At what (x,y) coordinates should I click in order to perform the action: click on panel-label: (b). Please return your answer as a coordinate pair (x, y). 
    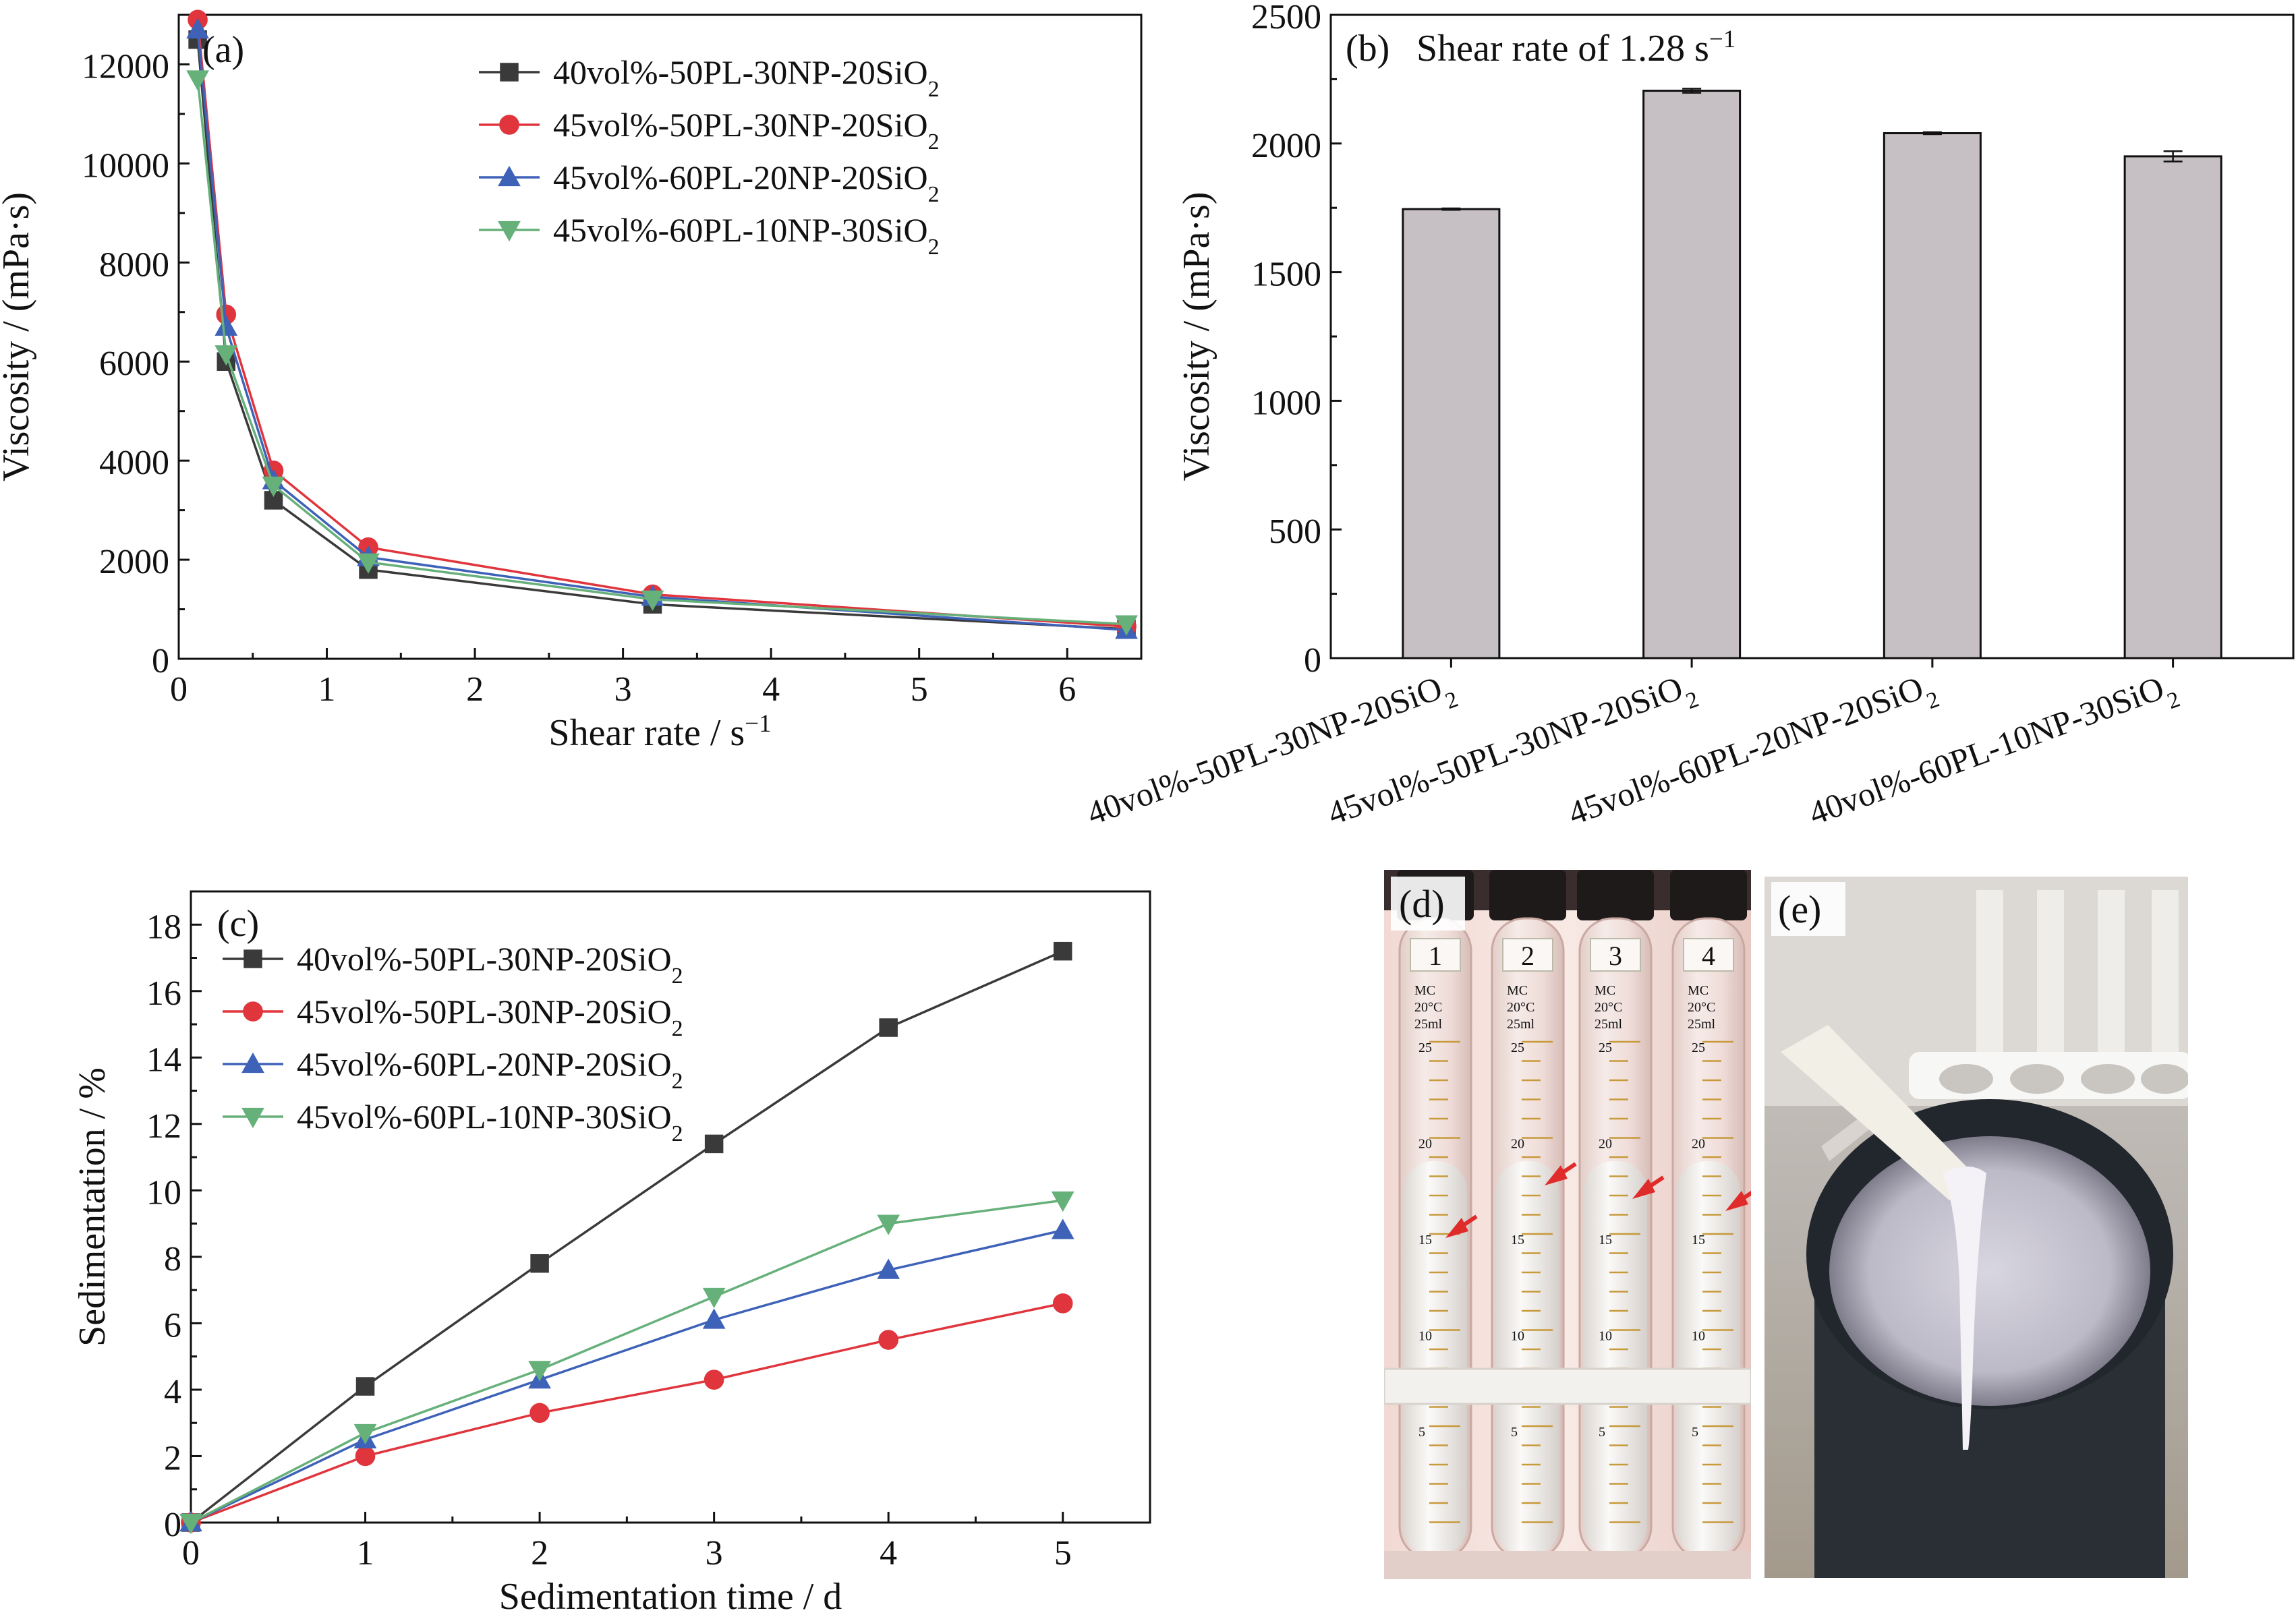
    Looking at the image, I should click on (1367, 48).